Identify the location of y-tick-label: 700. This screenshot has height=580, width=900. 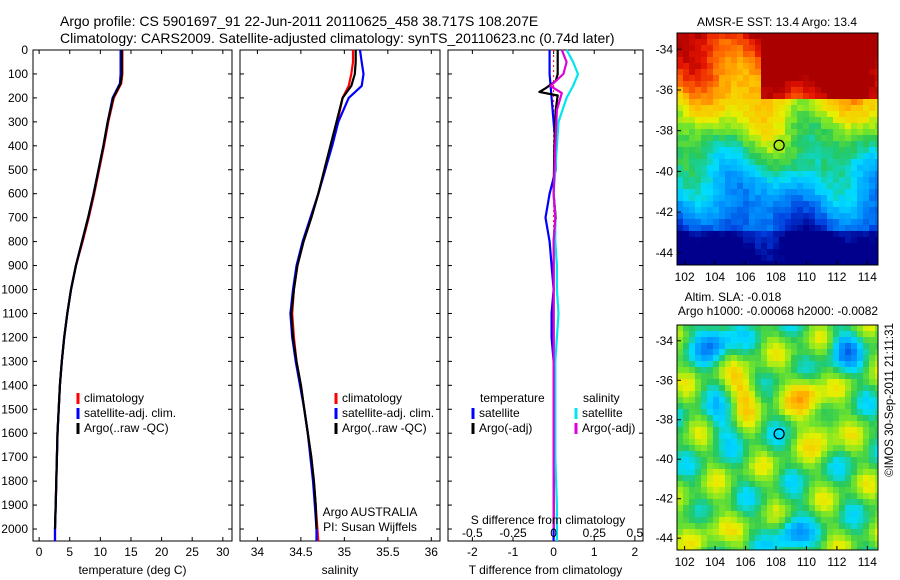
(18, 218).